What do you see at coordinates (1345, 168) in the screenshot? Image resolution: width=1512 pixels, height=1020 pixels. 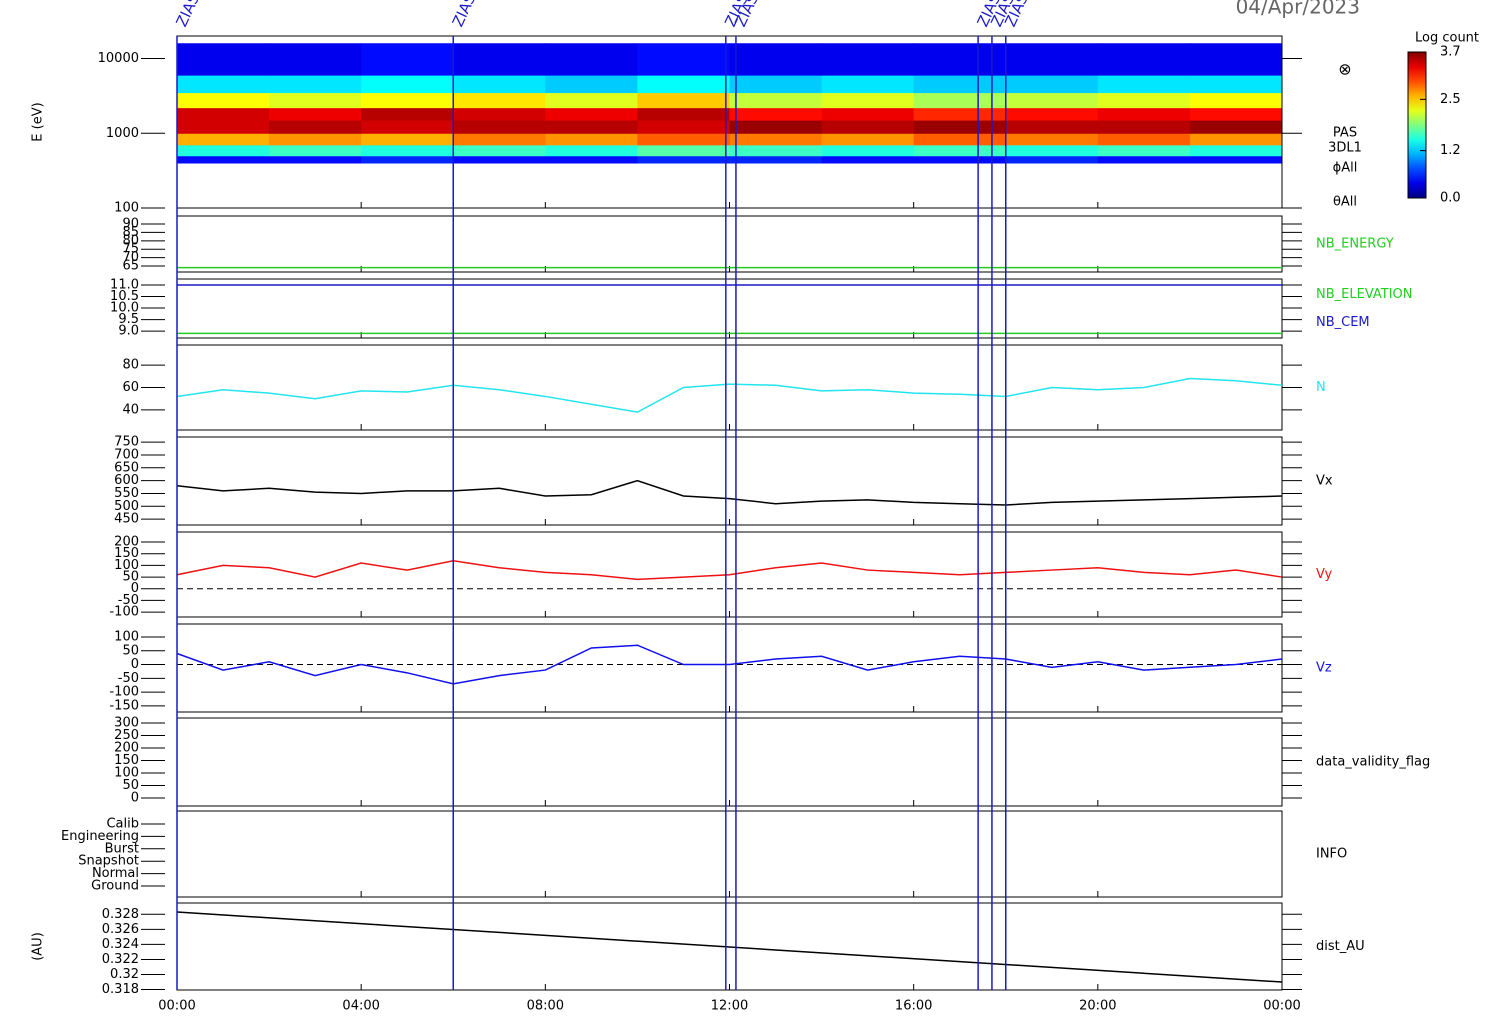 I see `right-label: ϕAll` at bounding box center [1345, 168].